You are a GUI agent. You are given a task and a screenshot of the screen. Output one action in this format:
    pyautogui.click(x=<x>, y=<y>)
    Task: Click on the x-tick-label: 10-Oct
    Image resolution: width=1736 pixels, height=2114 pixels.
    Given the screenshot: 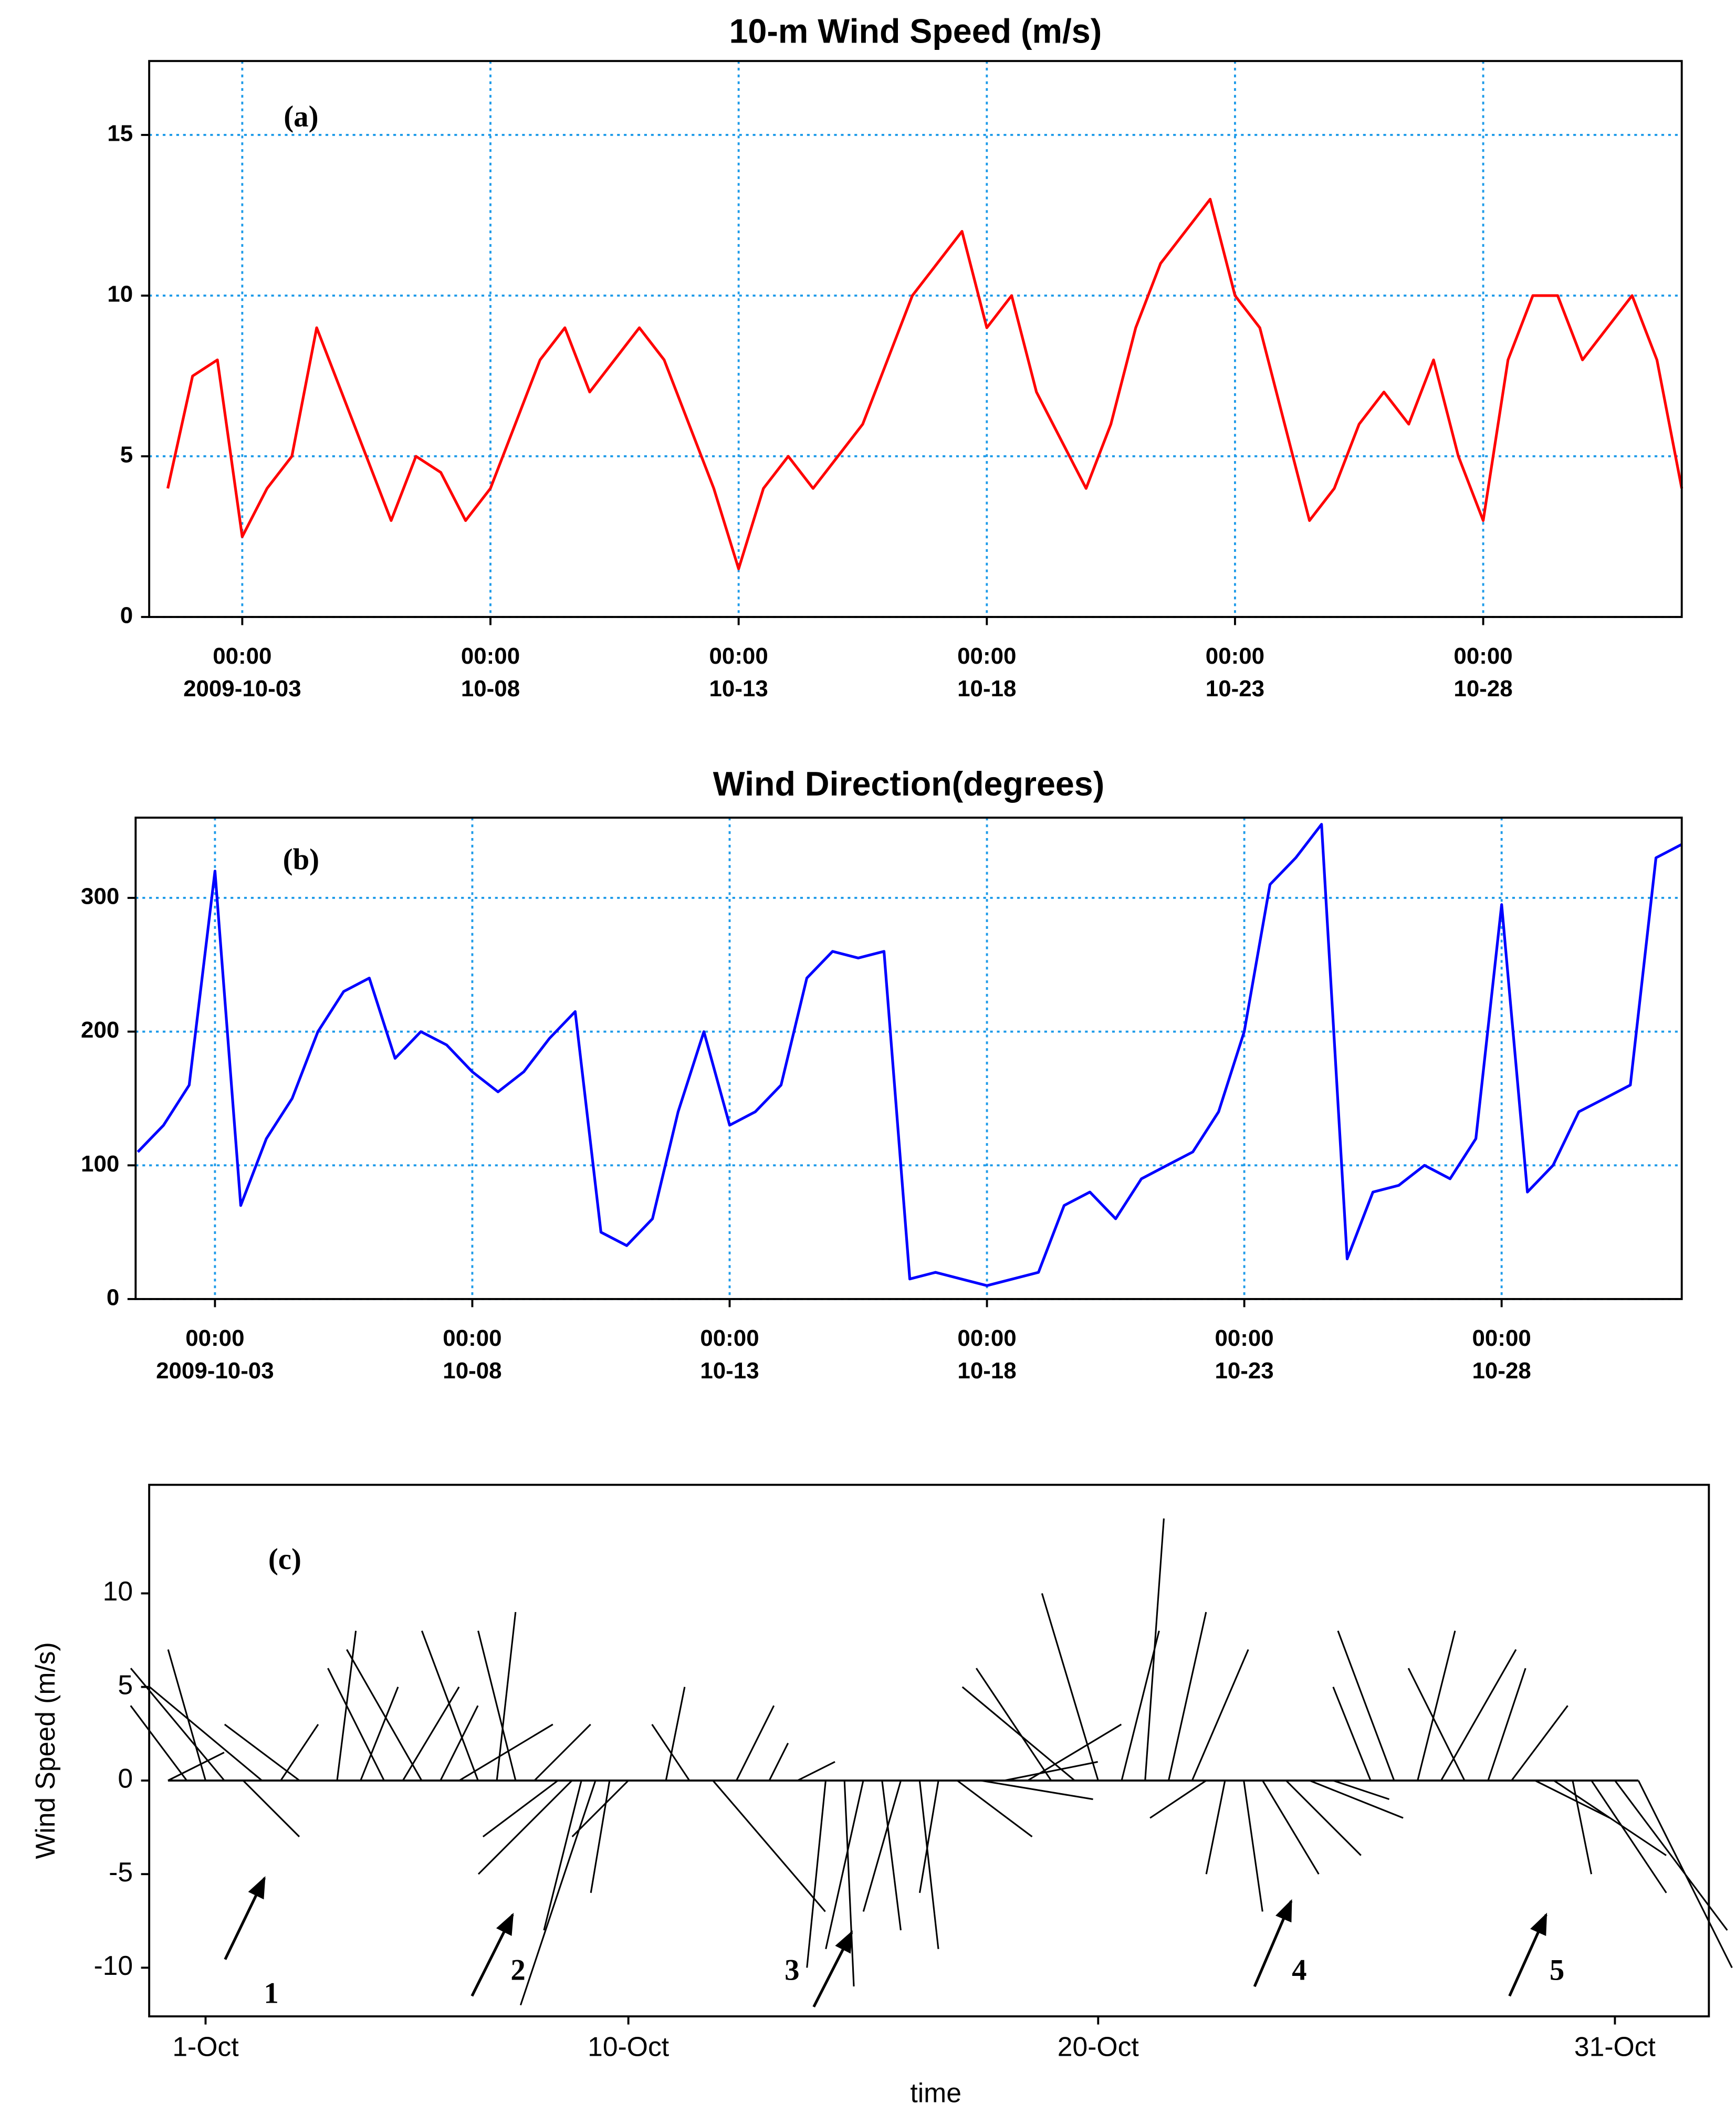 What is the action you would take?
    pyautogui.click(x=629, y=2047)
    